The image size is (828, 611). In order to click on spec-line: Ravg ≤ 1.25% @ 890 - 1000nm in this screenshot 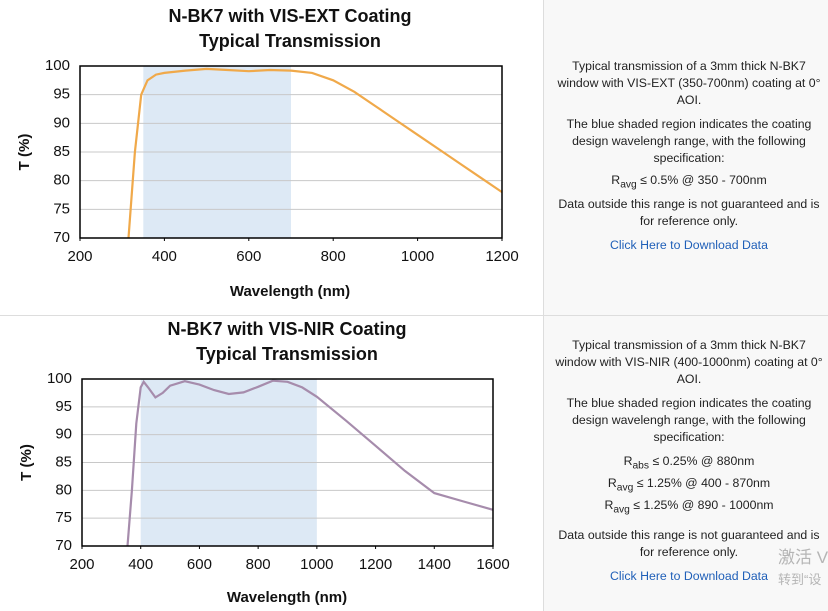, I will do `click(689, 508)`.